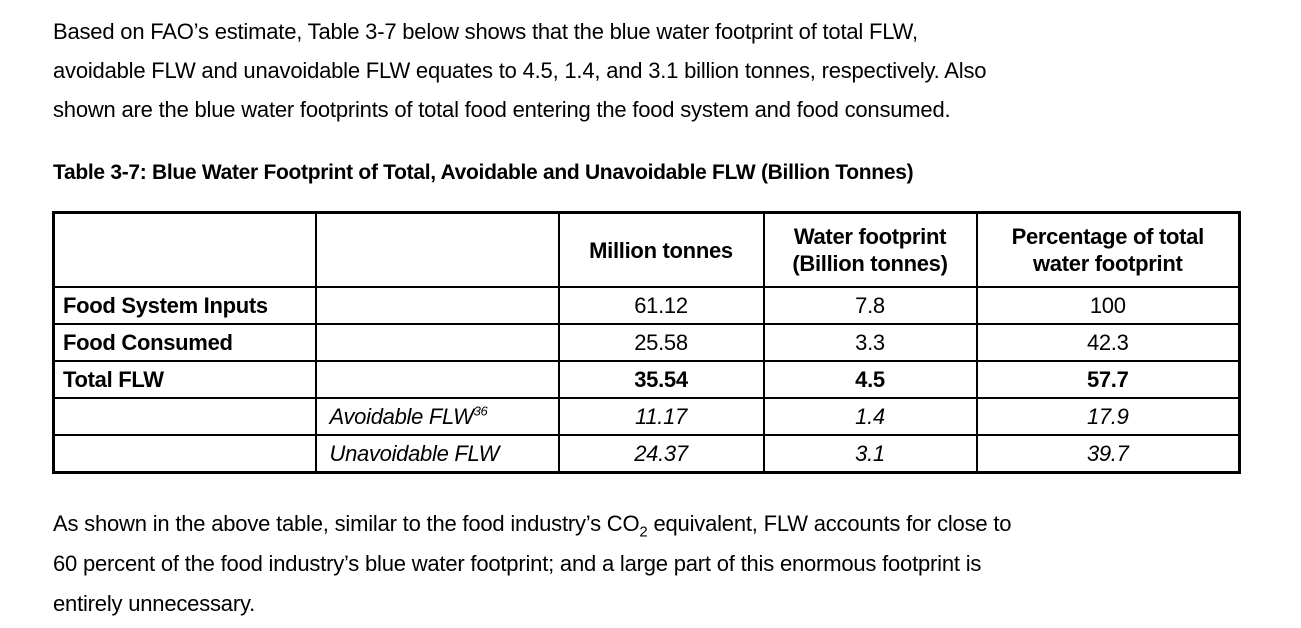 Image resolution: width=1301 pixels, height=628 pixels. I want to click on cell-million-tonnes: 61.12, so click(661, 305).